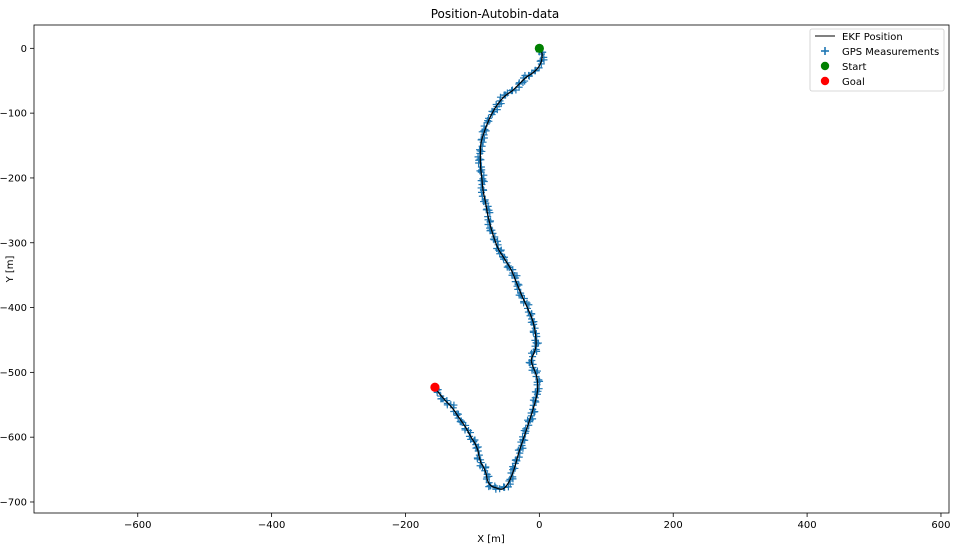 The height and width of the screenshot is (550, 956). What do you see at coordinates (872, 37) in the screenshot?
I see `legend-ekf-label: EKF Position` at bounding box center [872, 37].